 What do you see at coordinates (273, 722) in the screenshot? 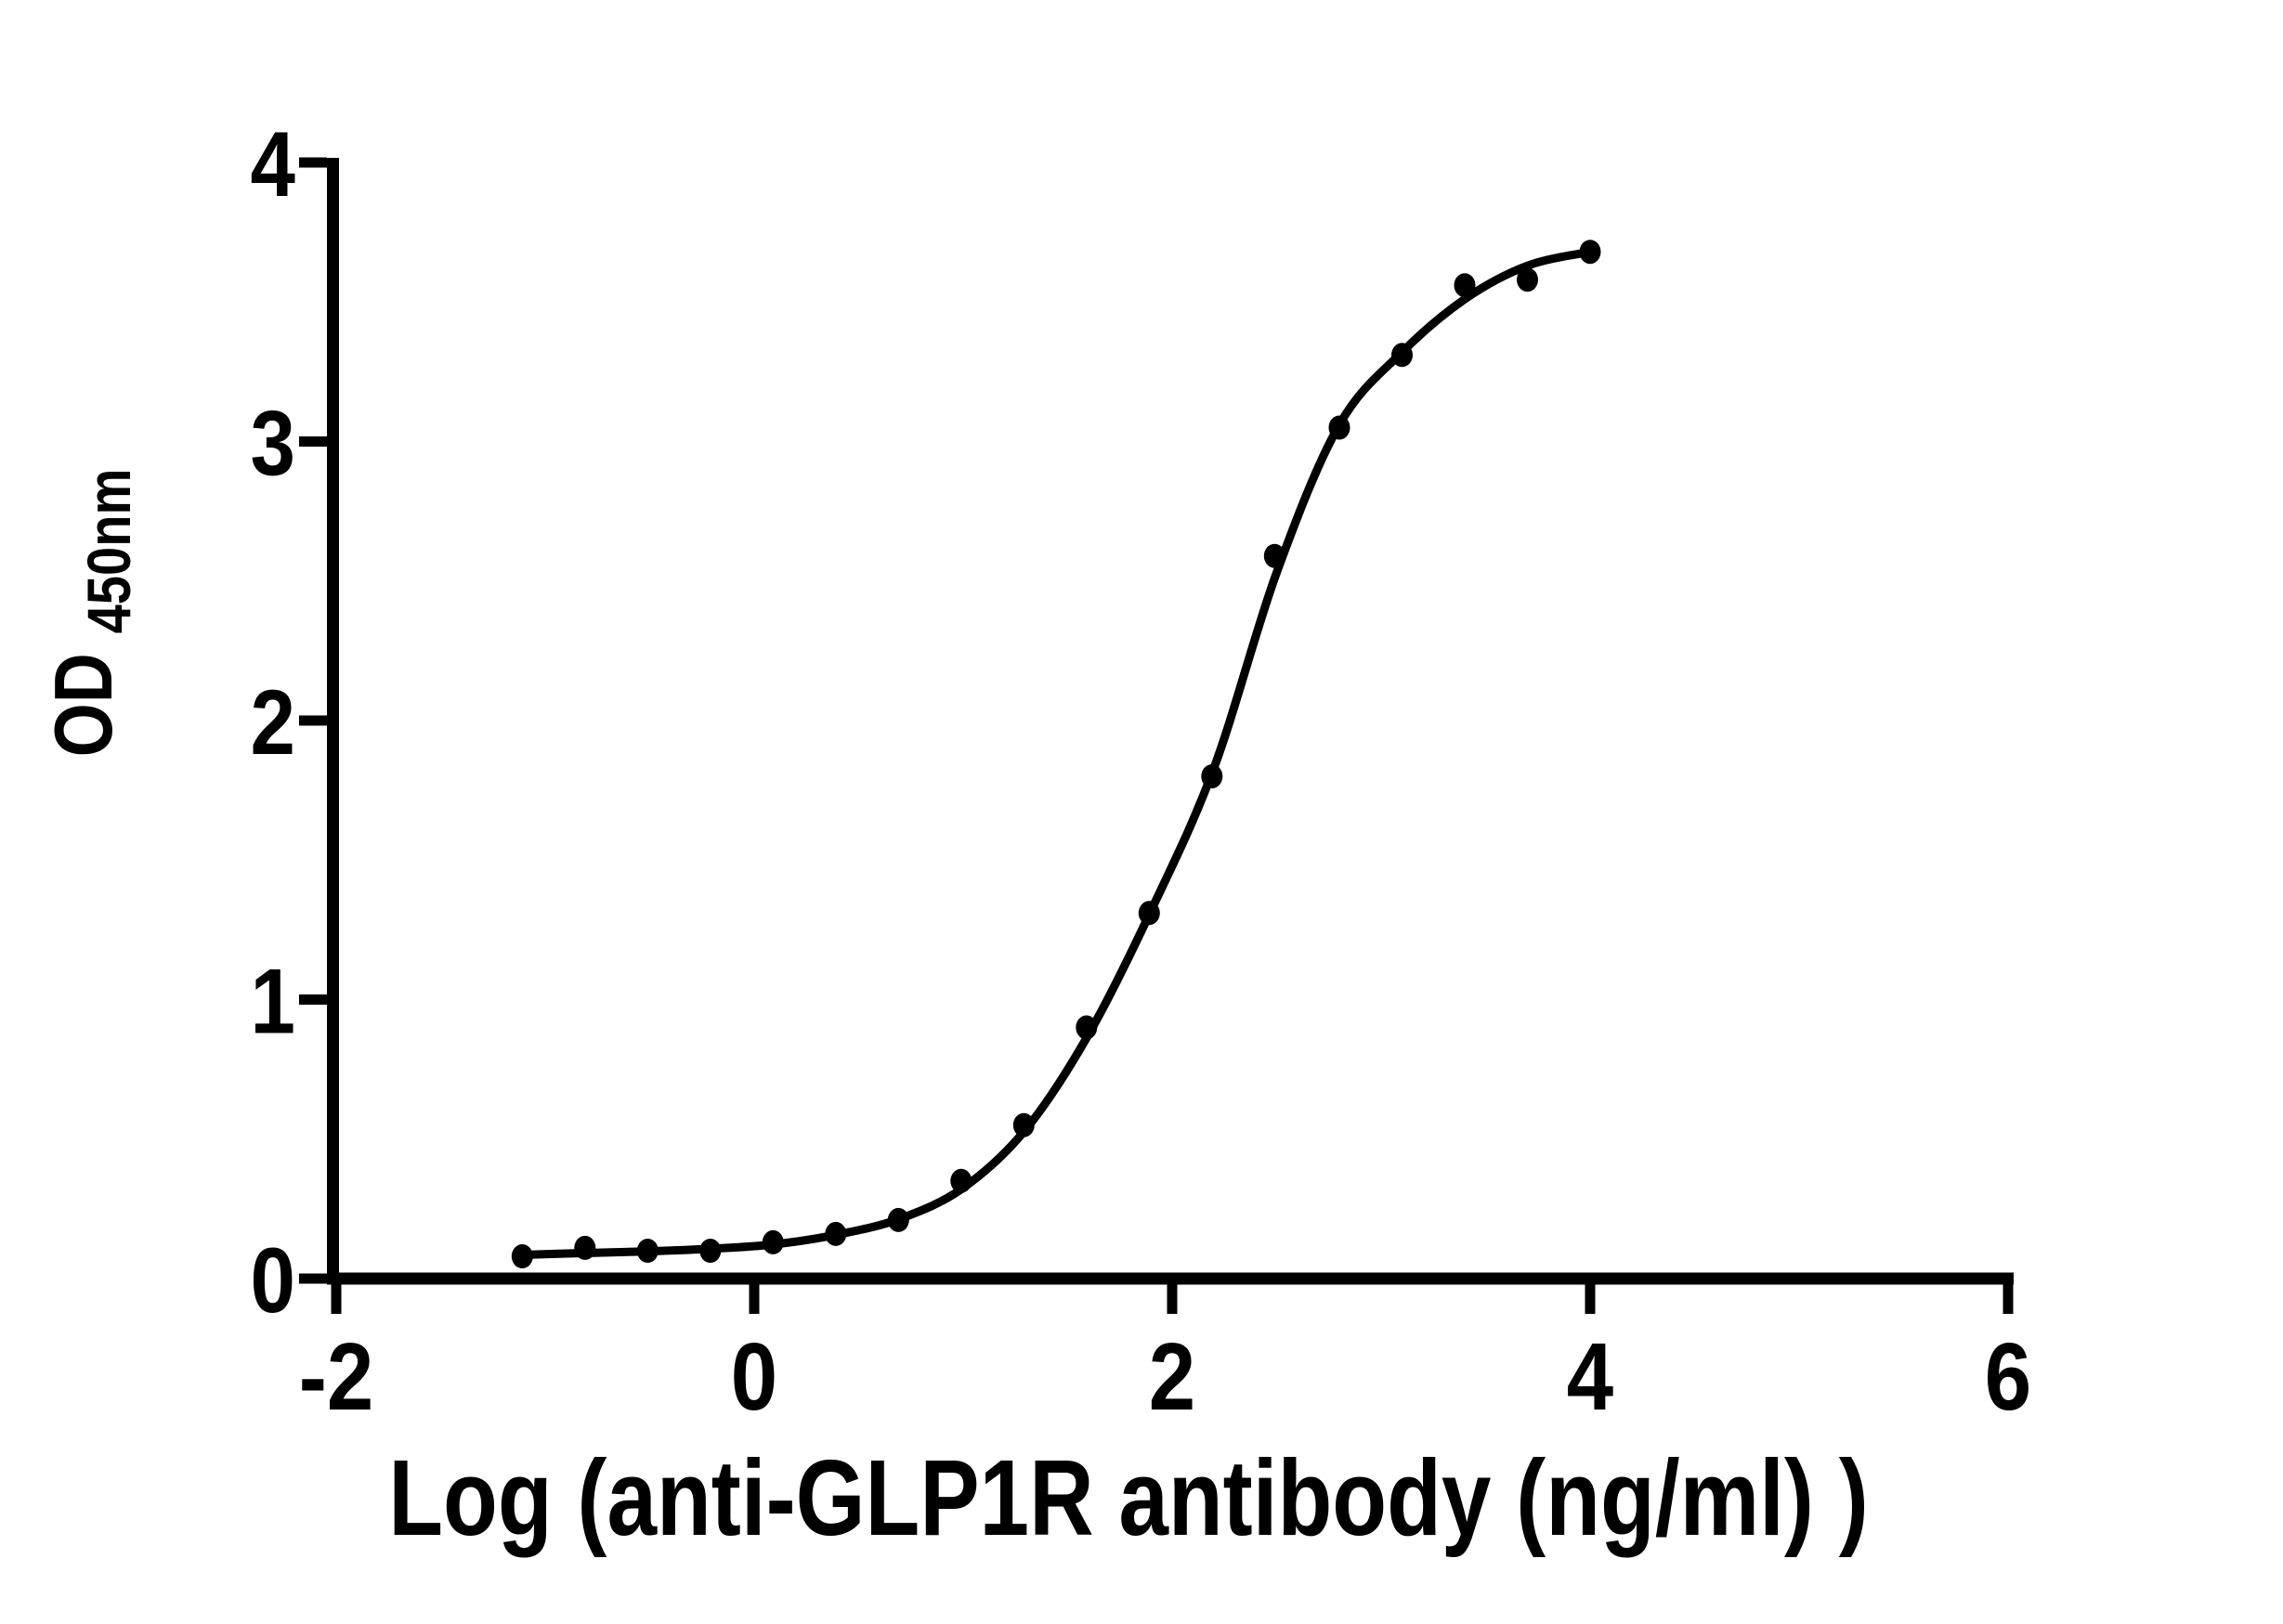
I see `y-tick-label: 2` at bounding box center [273, 722].